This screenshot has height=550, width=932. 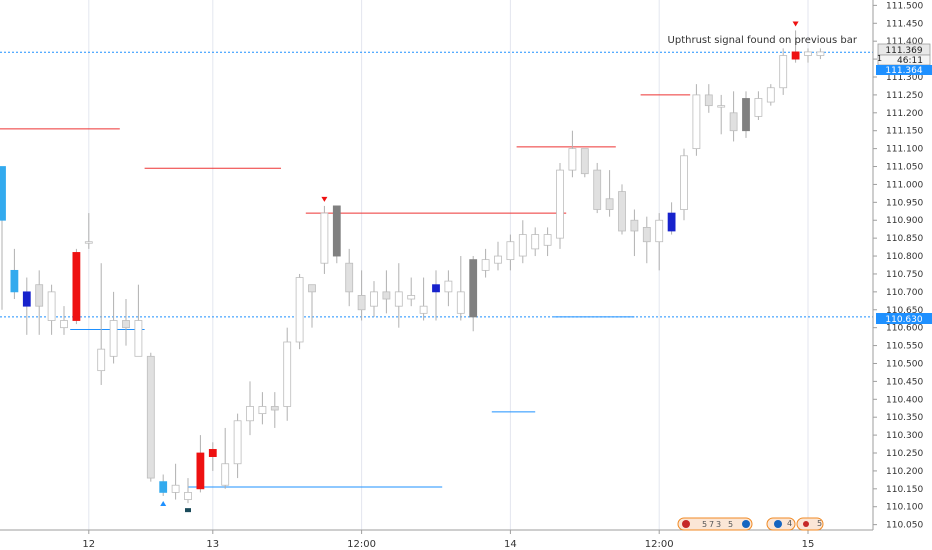 What do you see at coordinates (904, 257) in the screenshot?
I see `price-tick-label: 110.800` at bounding box center [904, 257].